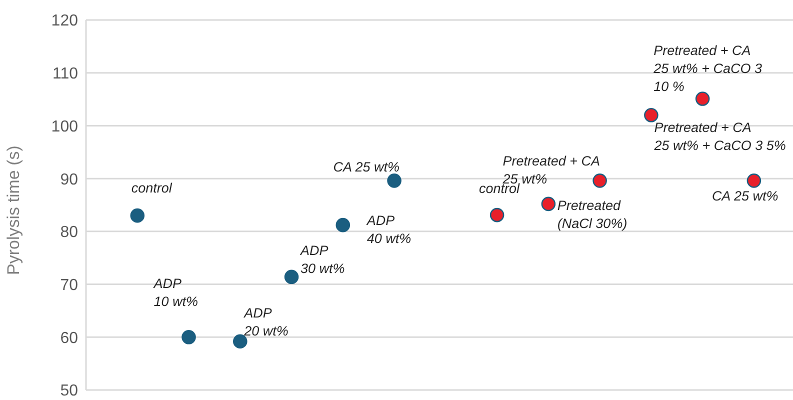 The image size is (793, 400). Describe the element at coordinates (69, 233) in the screenshot. I see `y-tick-label: 80` at that location.